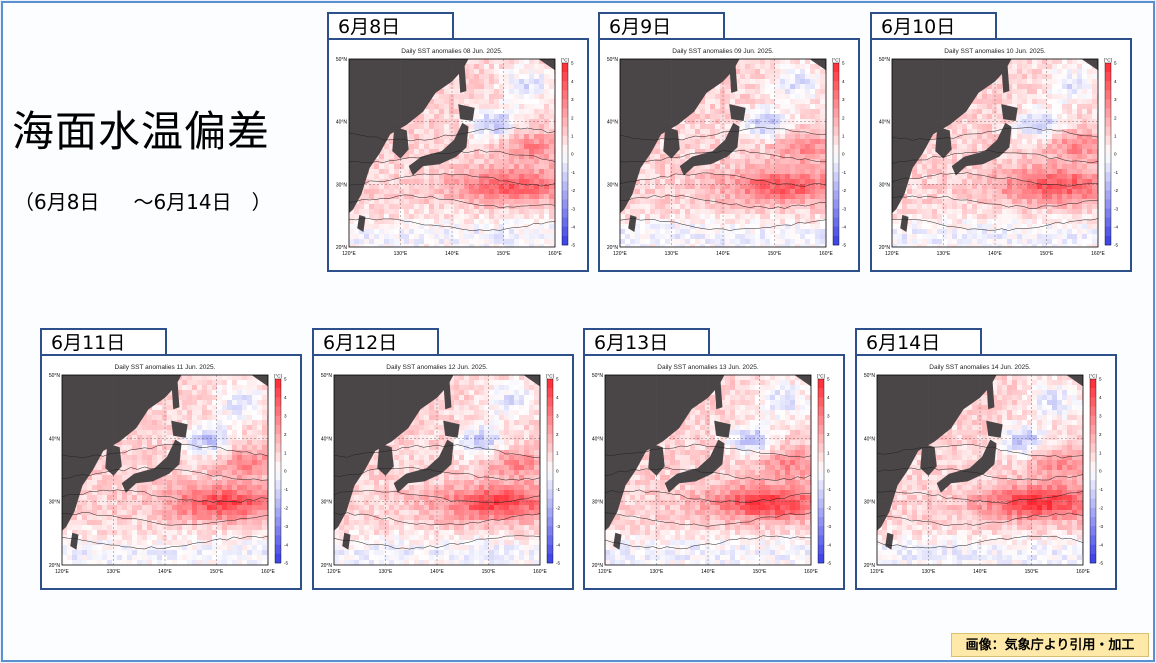  I want to click on date-tab: 6月10日, so click(933, 25).